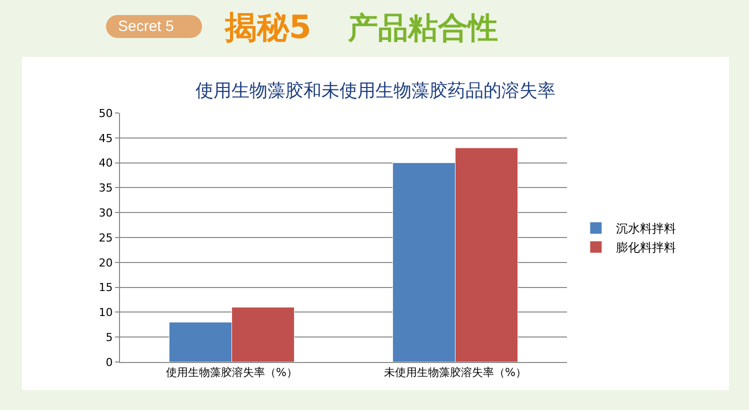 The width and height of the screenshot is (749, 410). I want to click on y-tick-label: 50, so click(105, 113).